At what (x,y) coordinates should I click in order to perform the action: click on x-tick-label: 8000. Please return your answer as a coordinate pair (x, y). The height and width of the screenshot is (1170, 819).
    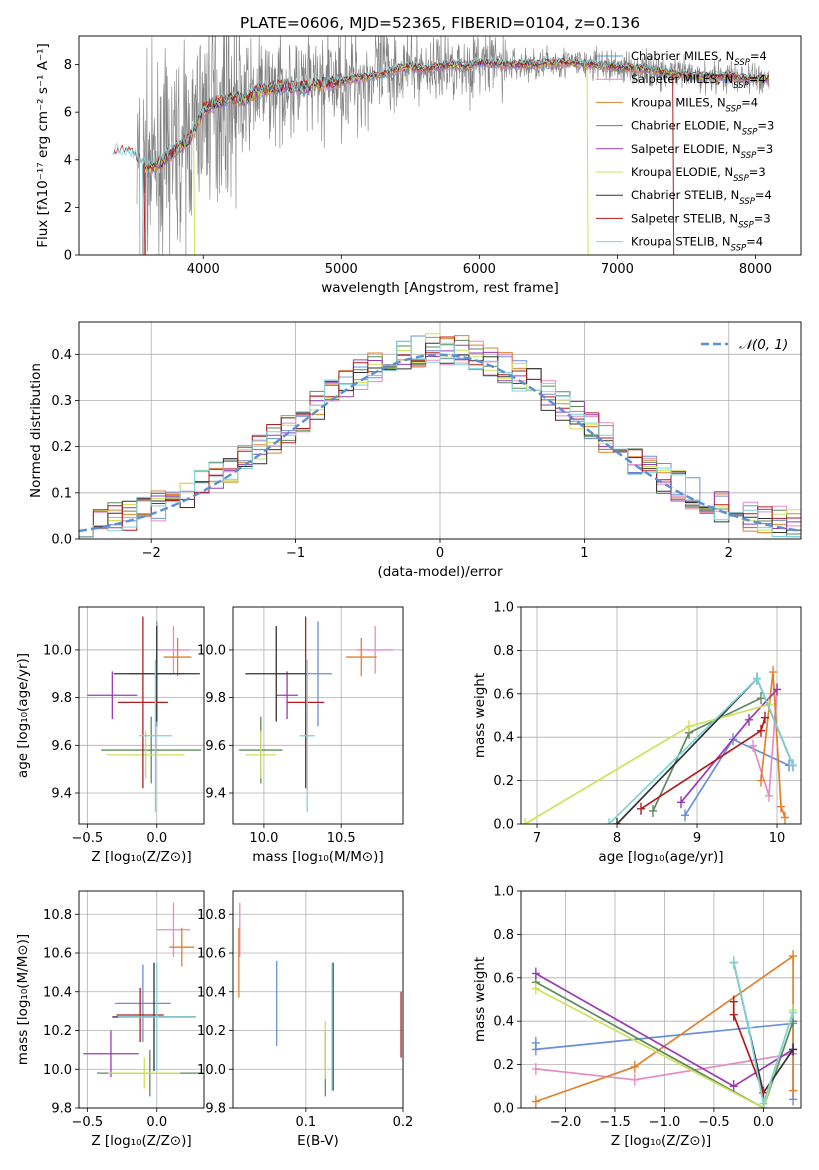
    Looking at the image, I should click on (755, 269).